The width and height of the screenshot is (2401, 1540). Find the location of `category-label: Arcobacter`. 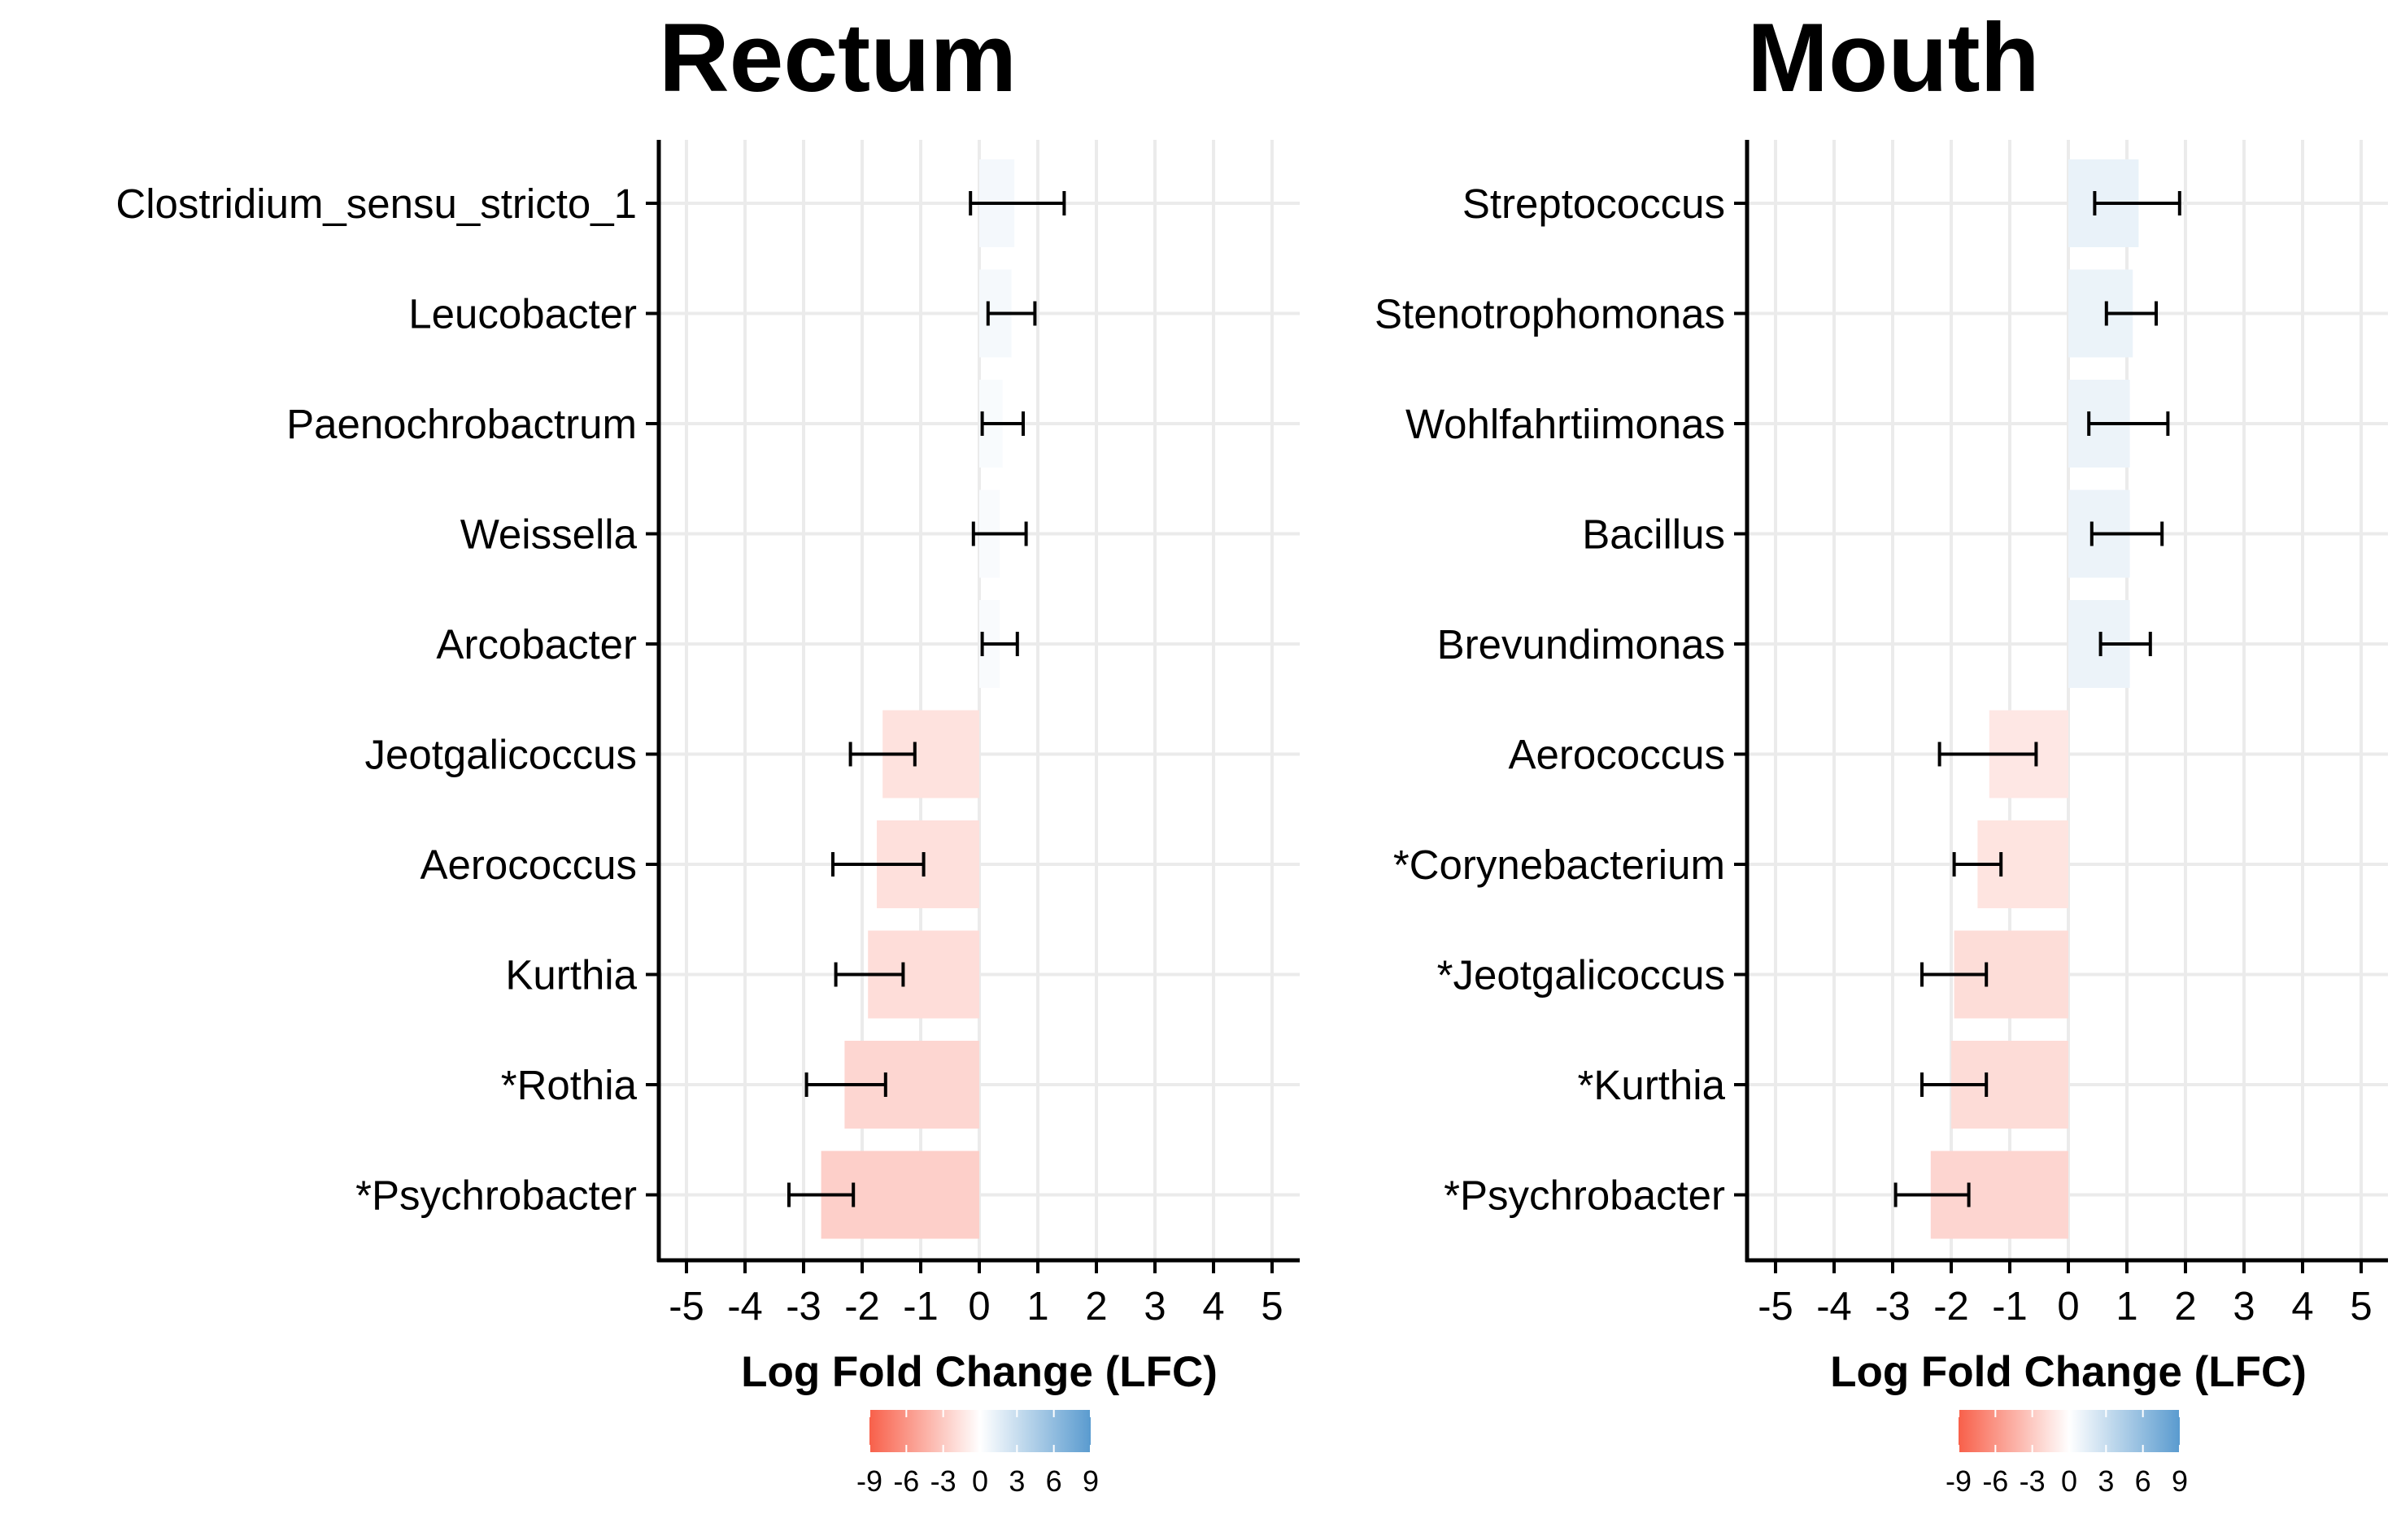

category-label: Arcobacter is located at coordinates (536, 644).